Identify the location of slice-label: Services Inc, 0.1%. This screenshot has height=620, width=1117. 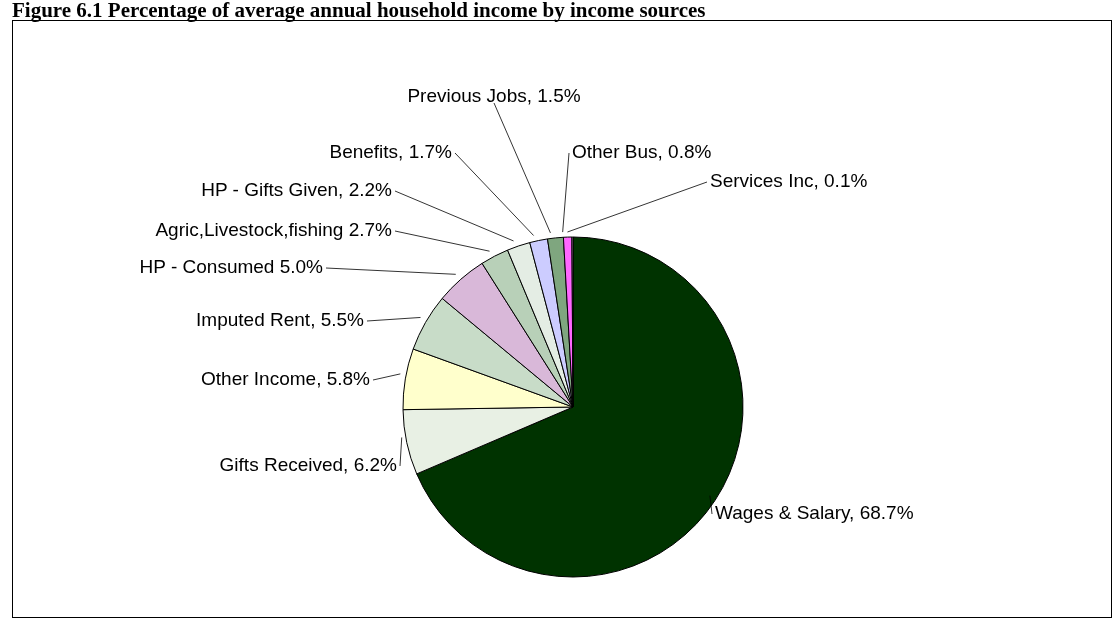
(789, 181).